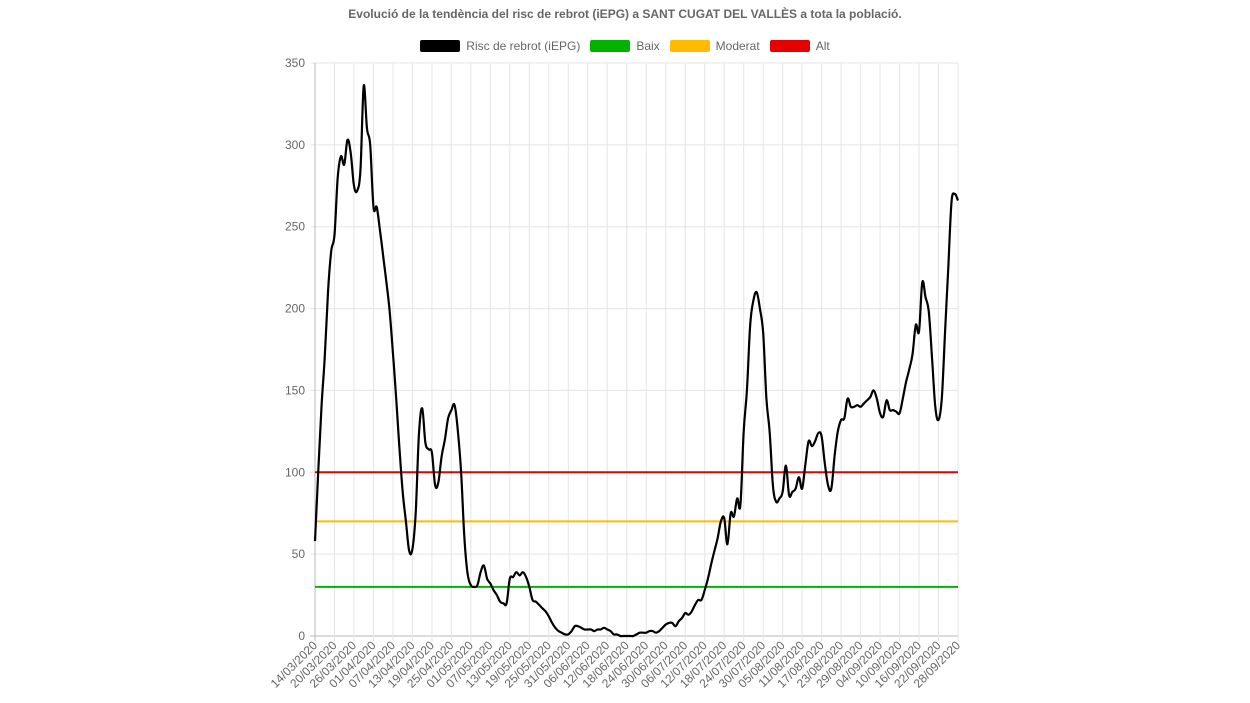 This screenshot has width=1250, height=703. I want to click on legend-item-iepg: Risc de rebrot (iEPG), so click(500, 46).